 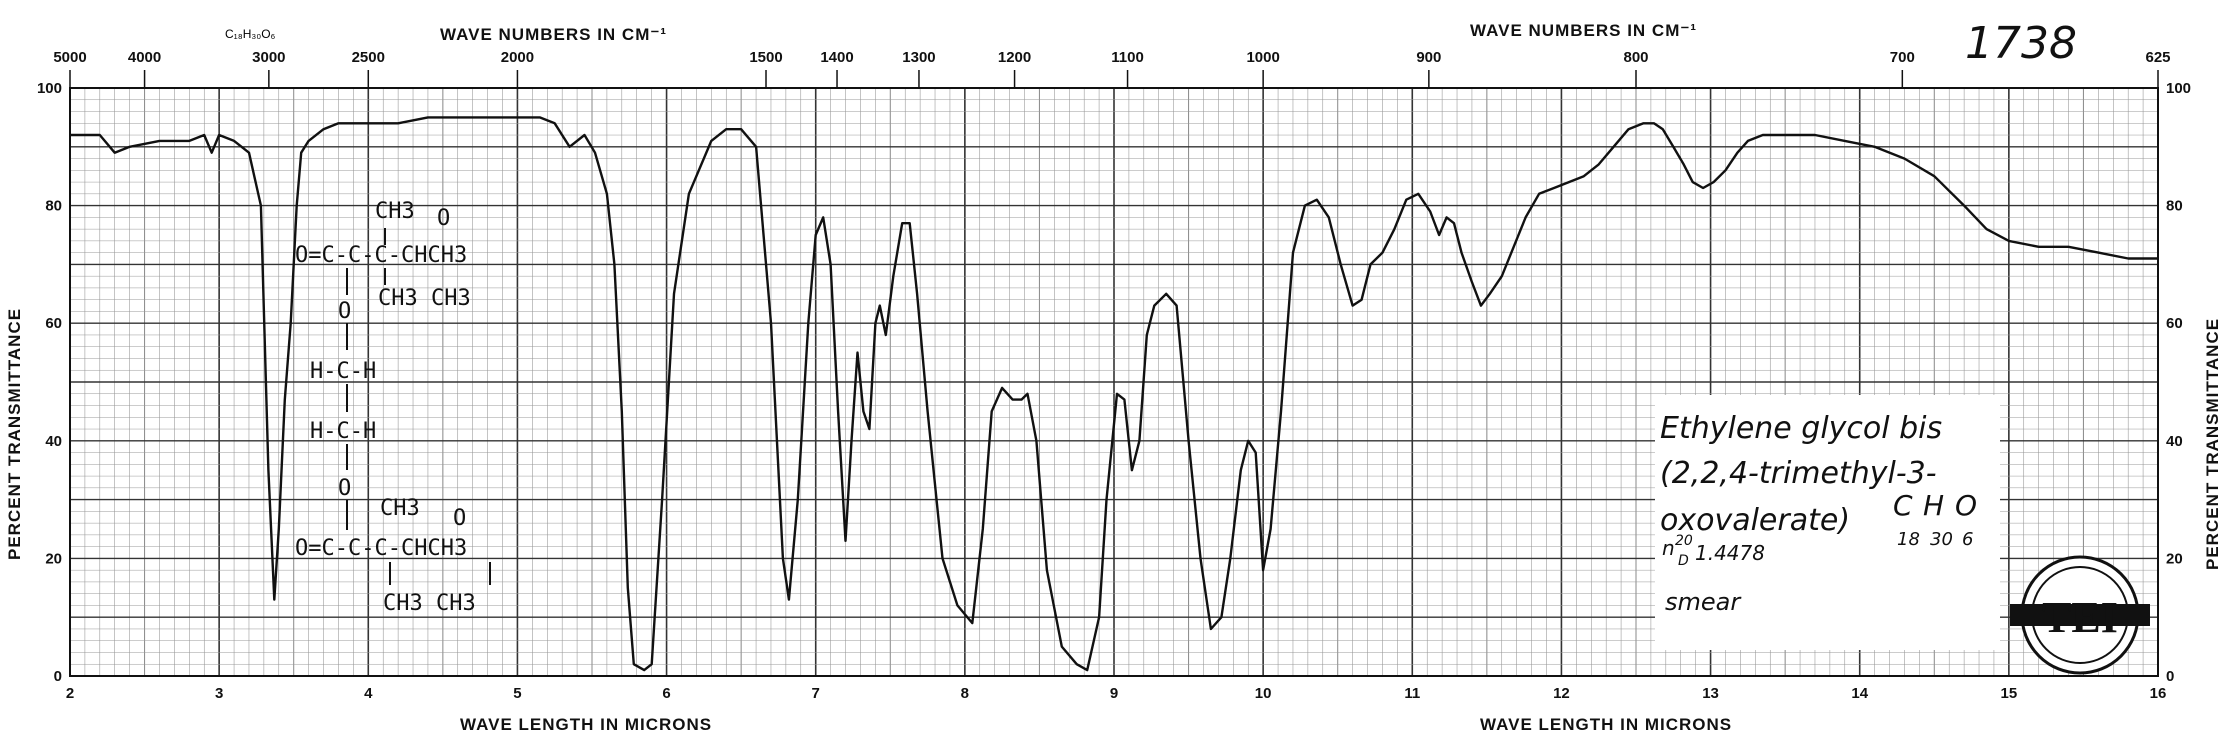 What do you see at coordinates (1683, 561) in the screenshot?
I see `refractive-line: D` at bounding box center [1683, 561].